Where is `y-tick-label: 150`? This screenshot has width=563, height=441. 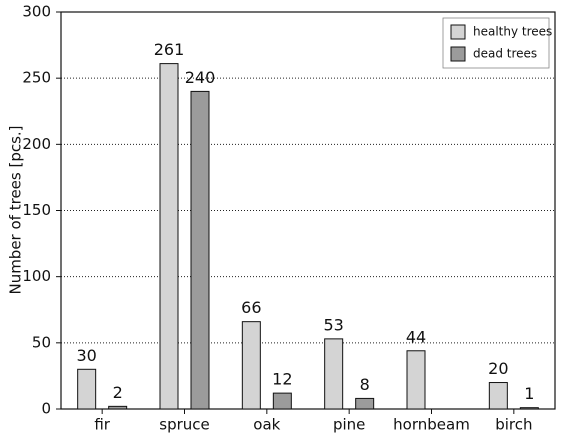
y-tick-label: 150 is located at coordinates (36, 210).